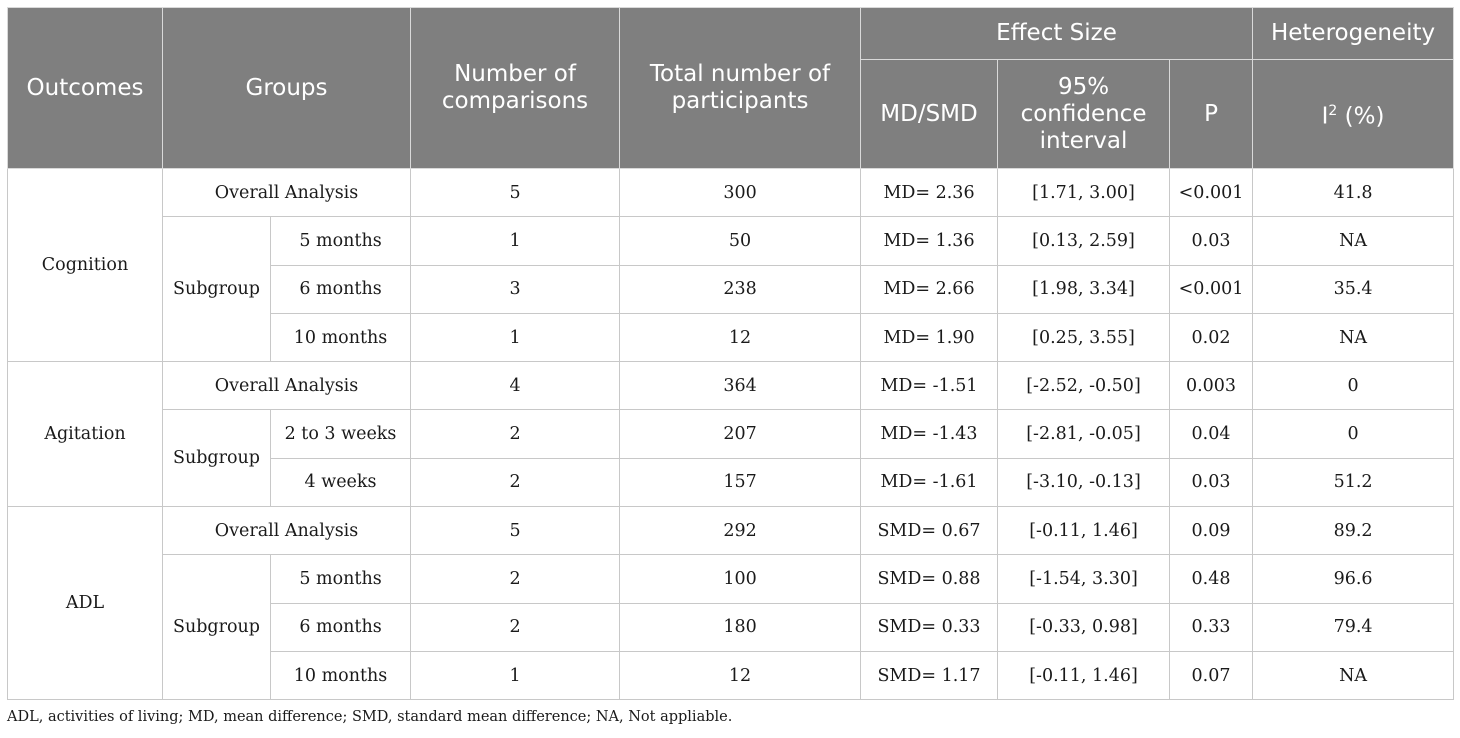 The width and height of the screenshot is (1460, 738). Describe the element at coordinates (1084, 386) in the screenshot. I see `ci-cell: [-2.52, -0.50]` at that location.